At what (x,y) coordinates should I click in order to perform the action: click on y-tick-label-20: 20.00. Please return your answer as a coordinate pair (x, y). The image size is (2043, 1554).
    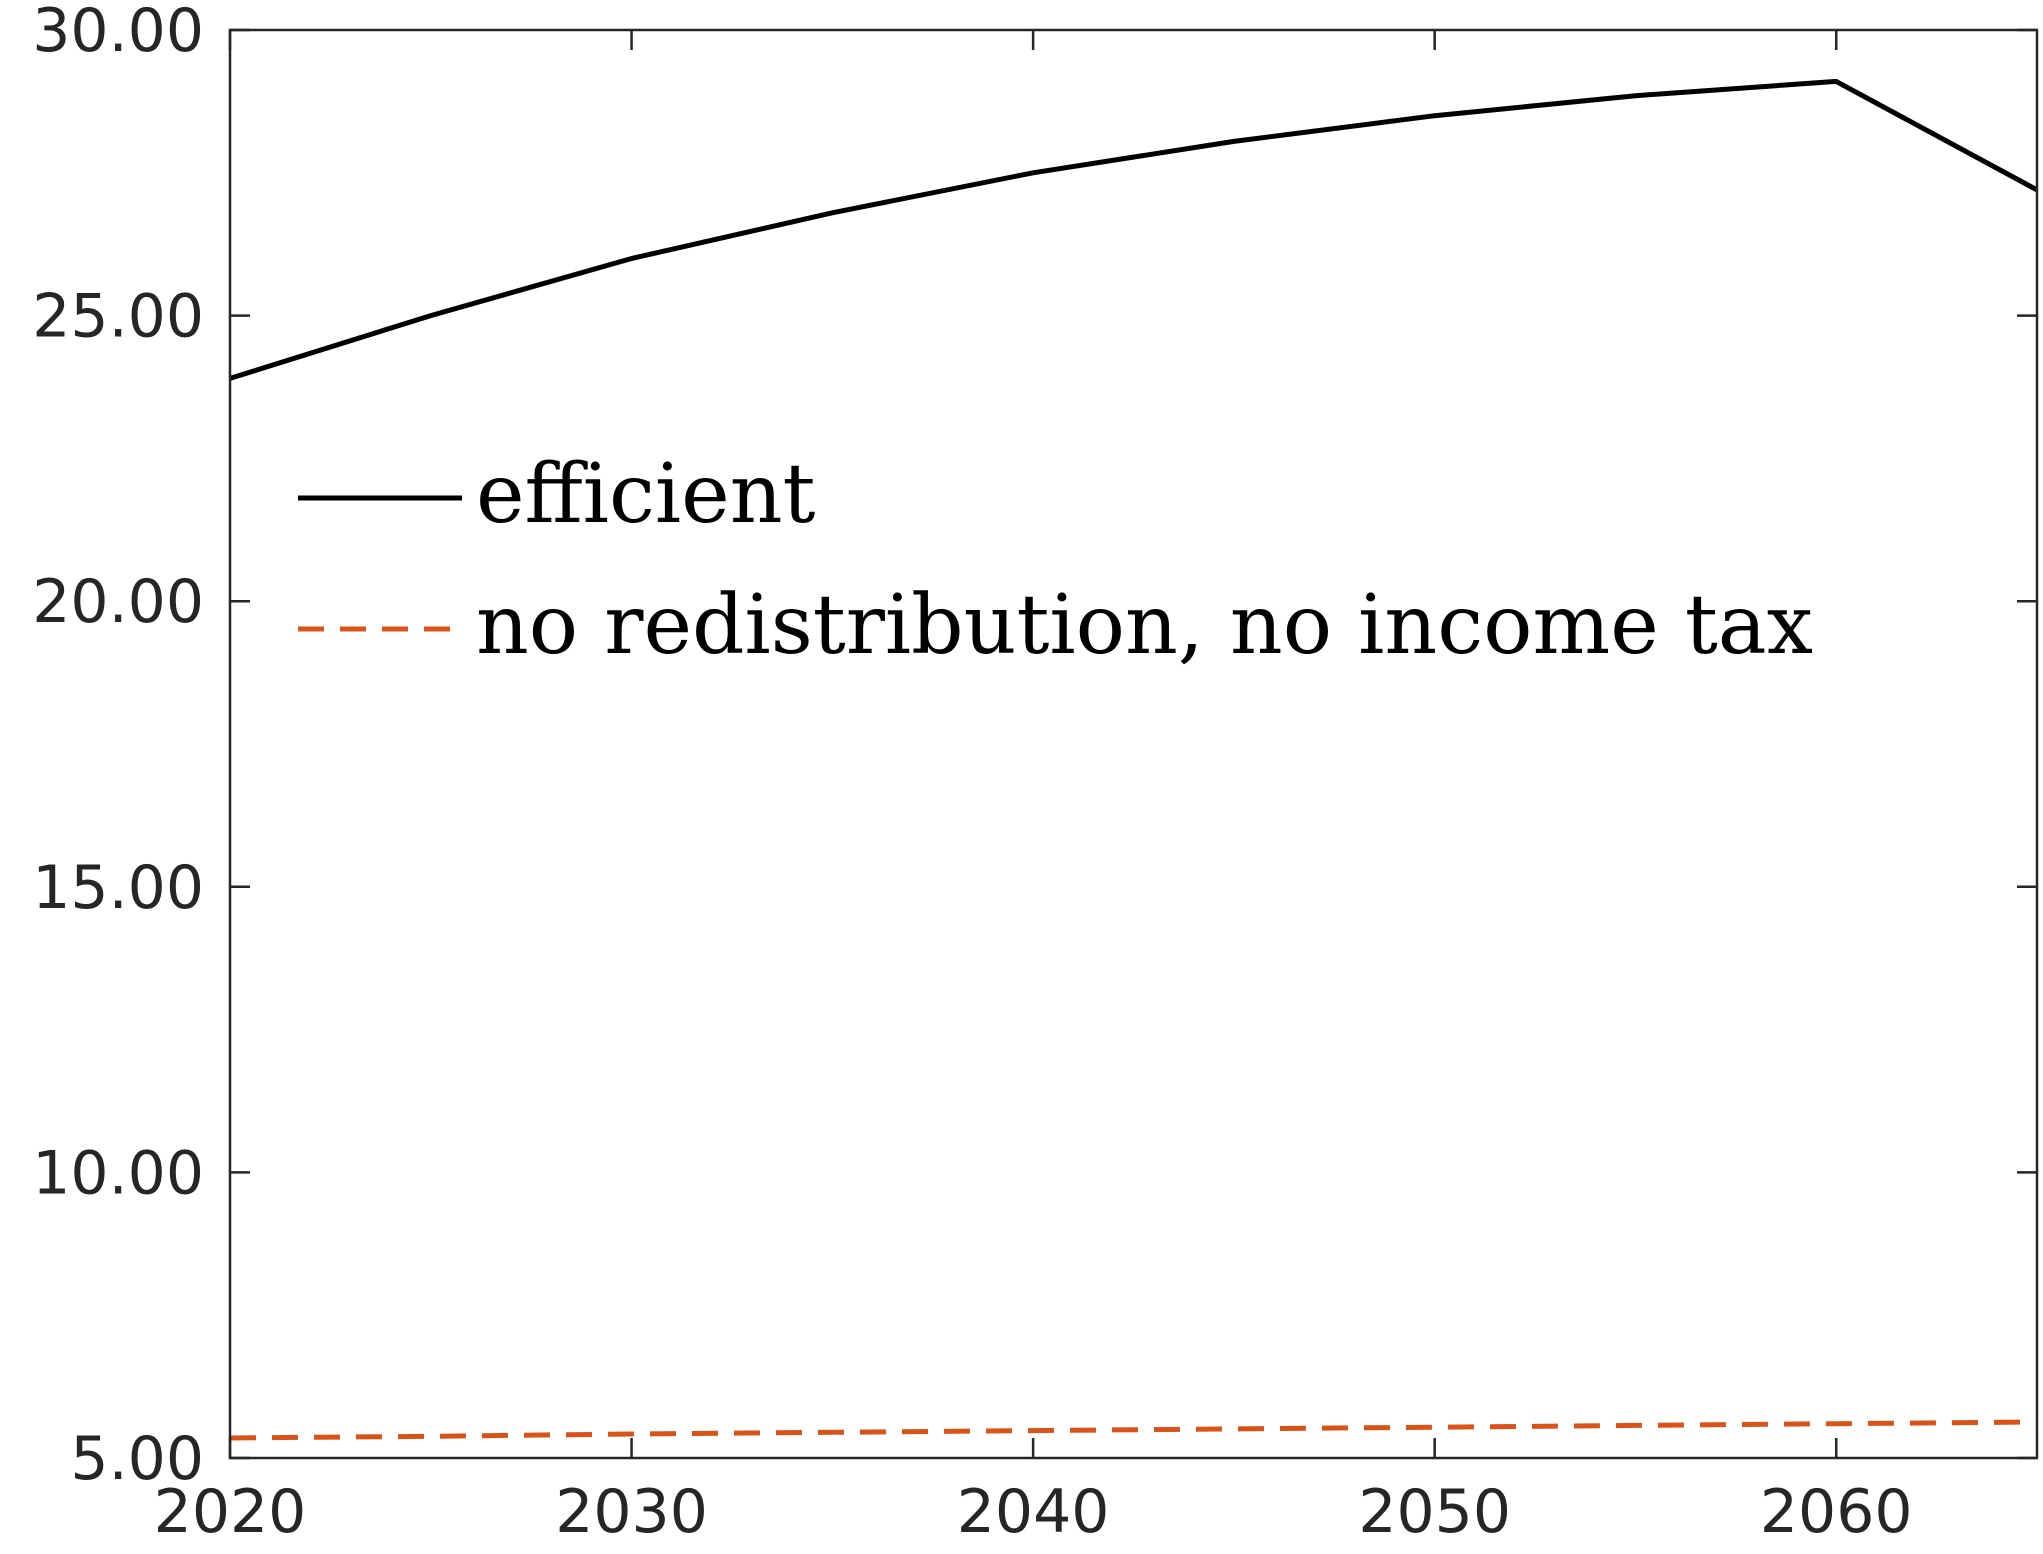
    Looking at the image, I should click on (118, 602).